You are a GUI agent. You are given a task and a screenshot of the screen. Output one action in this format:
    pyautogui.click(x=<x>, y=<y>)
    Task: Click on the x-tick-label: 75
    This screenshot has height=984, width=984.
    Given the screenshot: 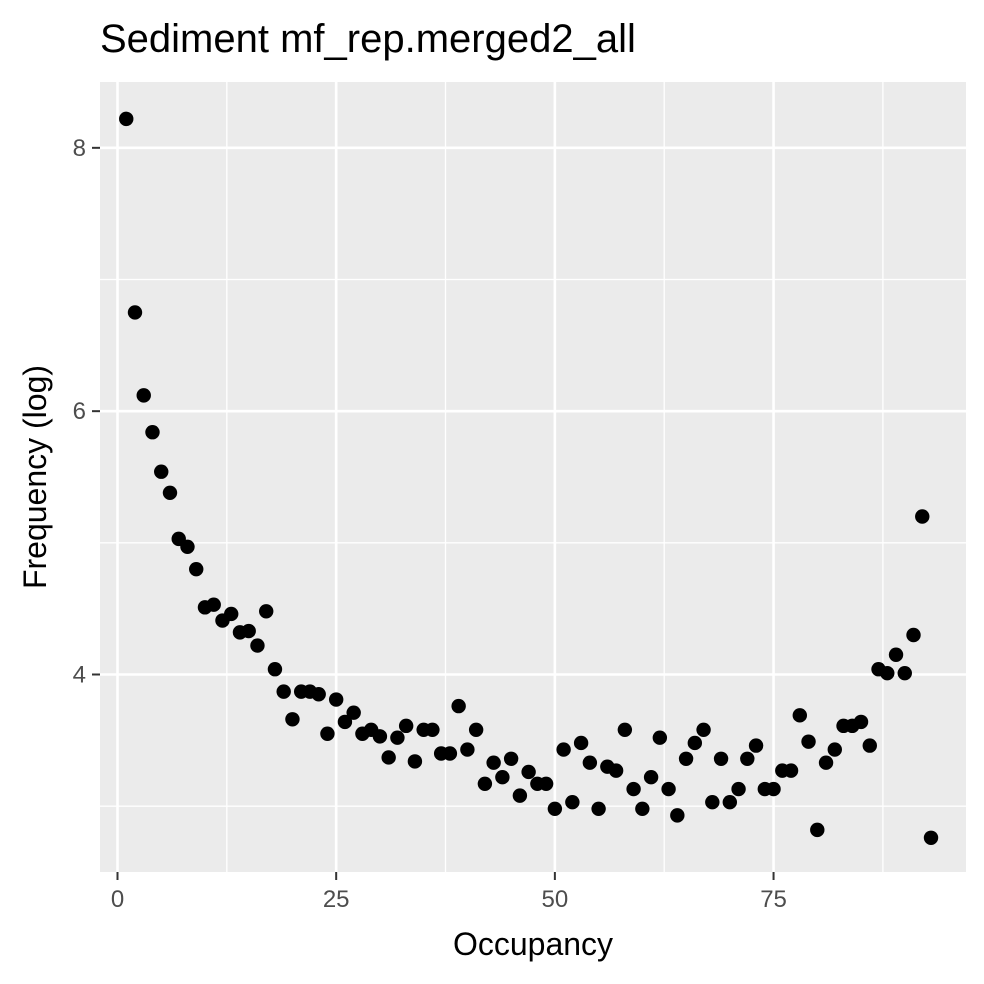 What is the action you would take?
    pyautogui.click(x=773, y=899)
    